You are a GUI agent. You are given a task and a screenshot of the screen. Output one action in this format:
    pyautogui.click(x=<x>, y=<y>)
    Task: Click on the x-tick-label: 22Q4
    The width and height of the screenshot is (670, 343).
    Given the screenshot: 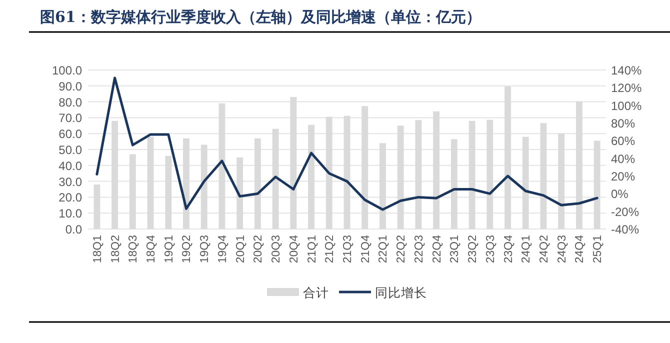 What is the action you would take?
    pyautogui.click(x=437, y=249)
    